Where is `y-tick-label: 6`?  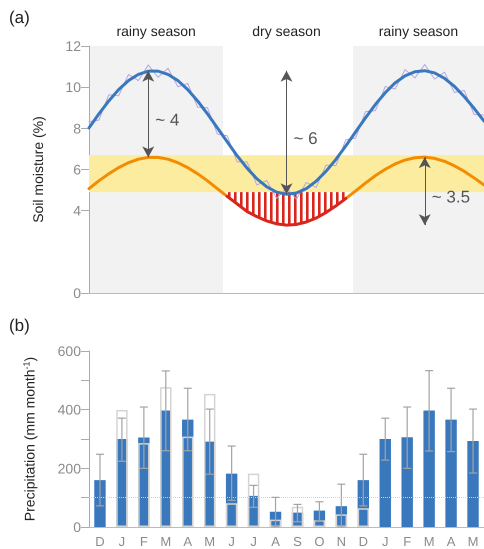
y-tick-label: 6 is located at coordinates (77, 170).